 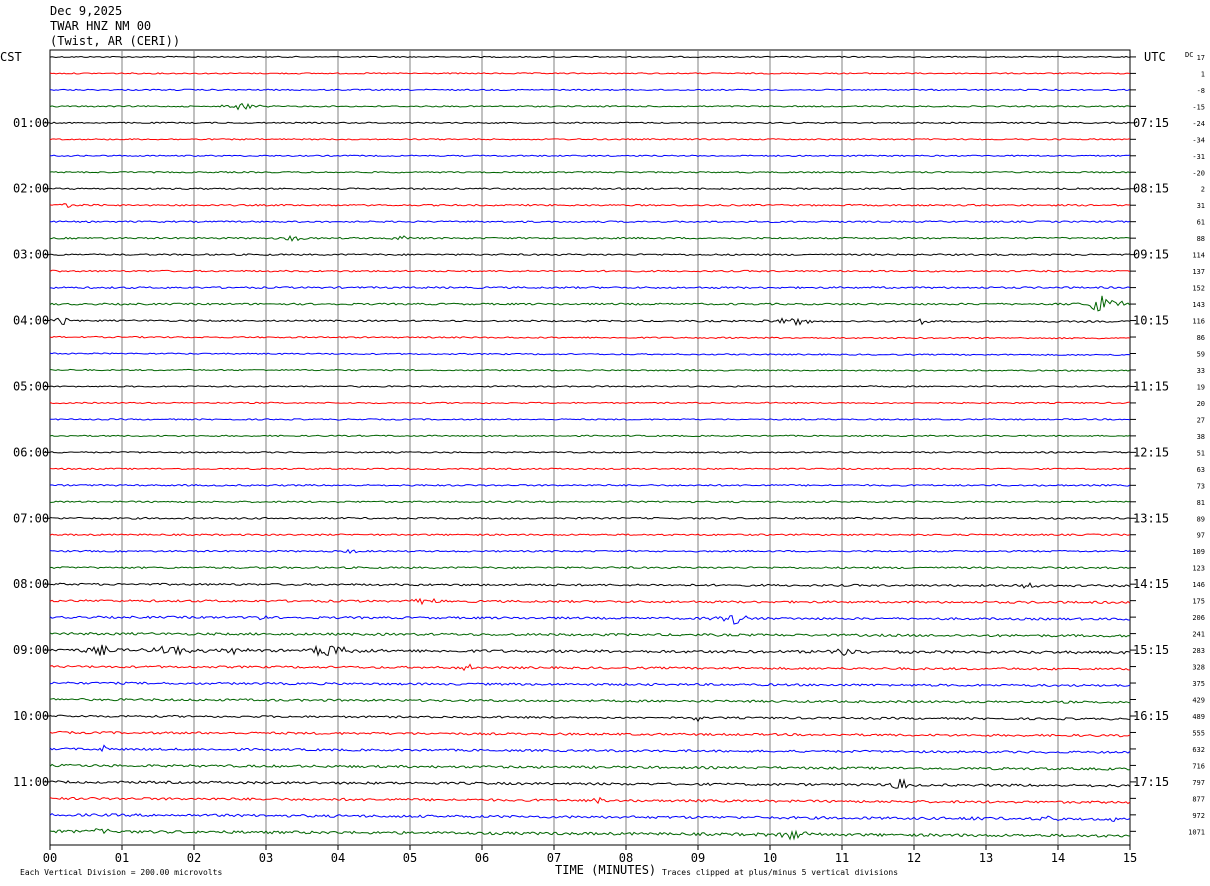 What do you see at coordinates (1201, 91) in the screenshot?
I see `dc-offset-label: -8` at bounding box center [1201, 91].